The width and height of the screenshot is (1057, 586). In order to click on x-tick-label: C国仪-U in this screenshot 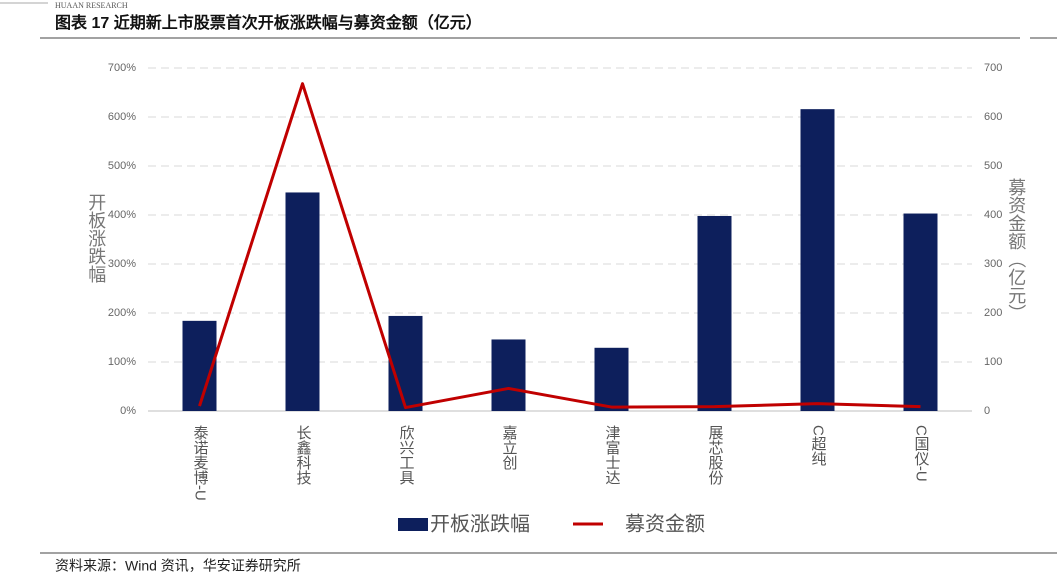, I will do `click(921, 453)`.